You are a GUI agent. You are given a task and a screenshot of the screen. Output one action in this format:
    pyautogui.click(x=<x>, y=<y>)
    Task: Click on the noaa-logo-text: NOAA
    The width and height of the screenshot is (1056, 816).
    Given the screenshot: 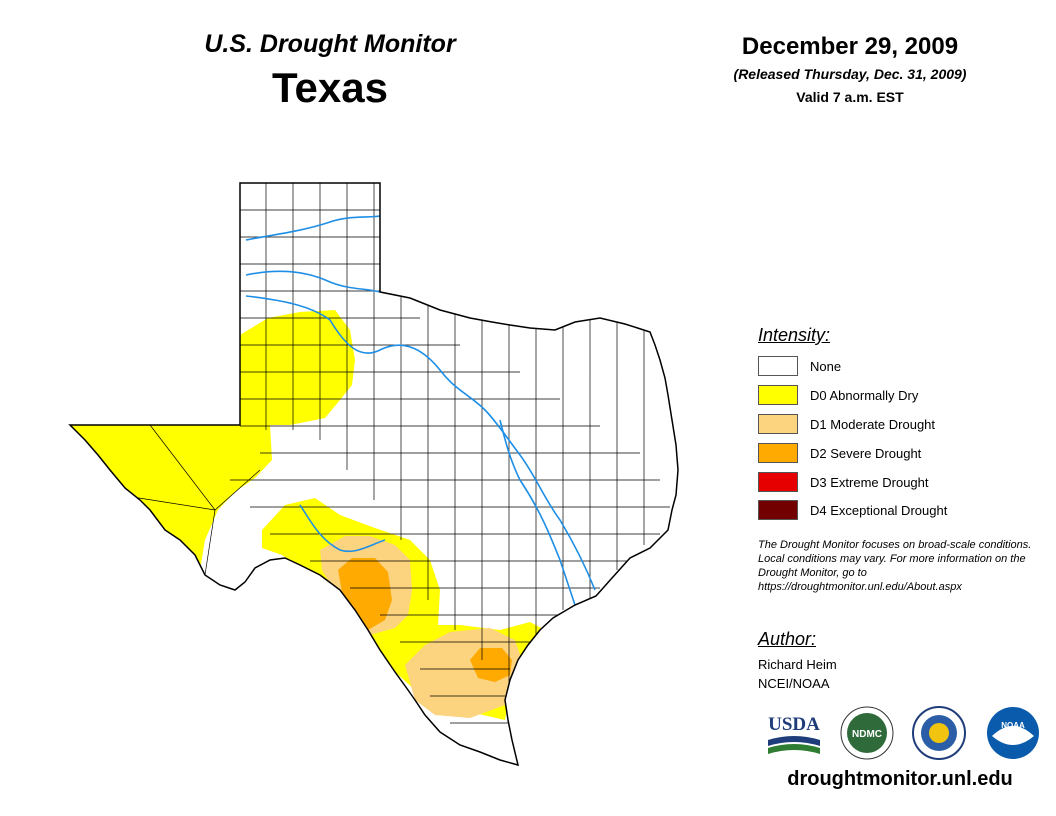 What is the action you would take?
    pyautogui.click(x=1013, y=725)
    